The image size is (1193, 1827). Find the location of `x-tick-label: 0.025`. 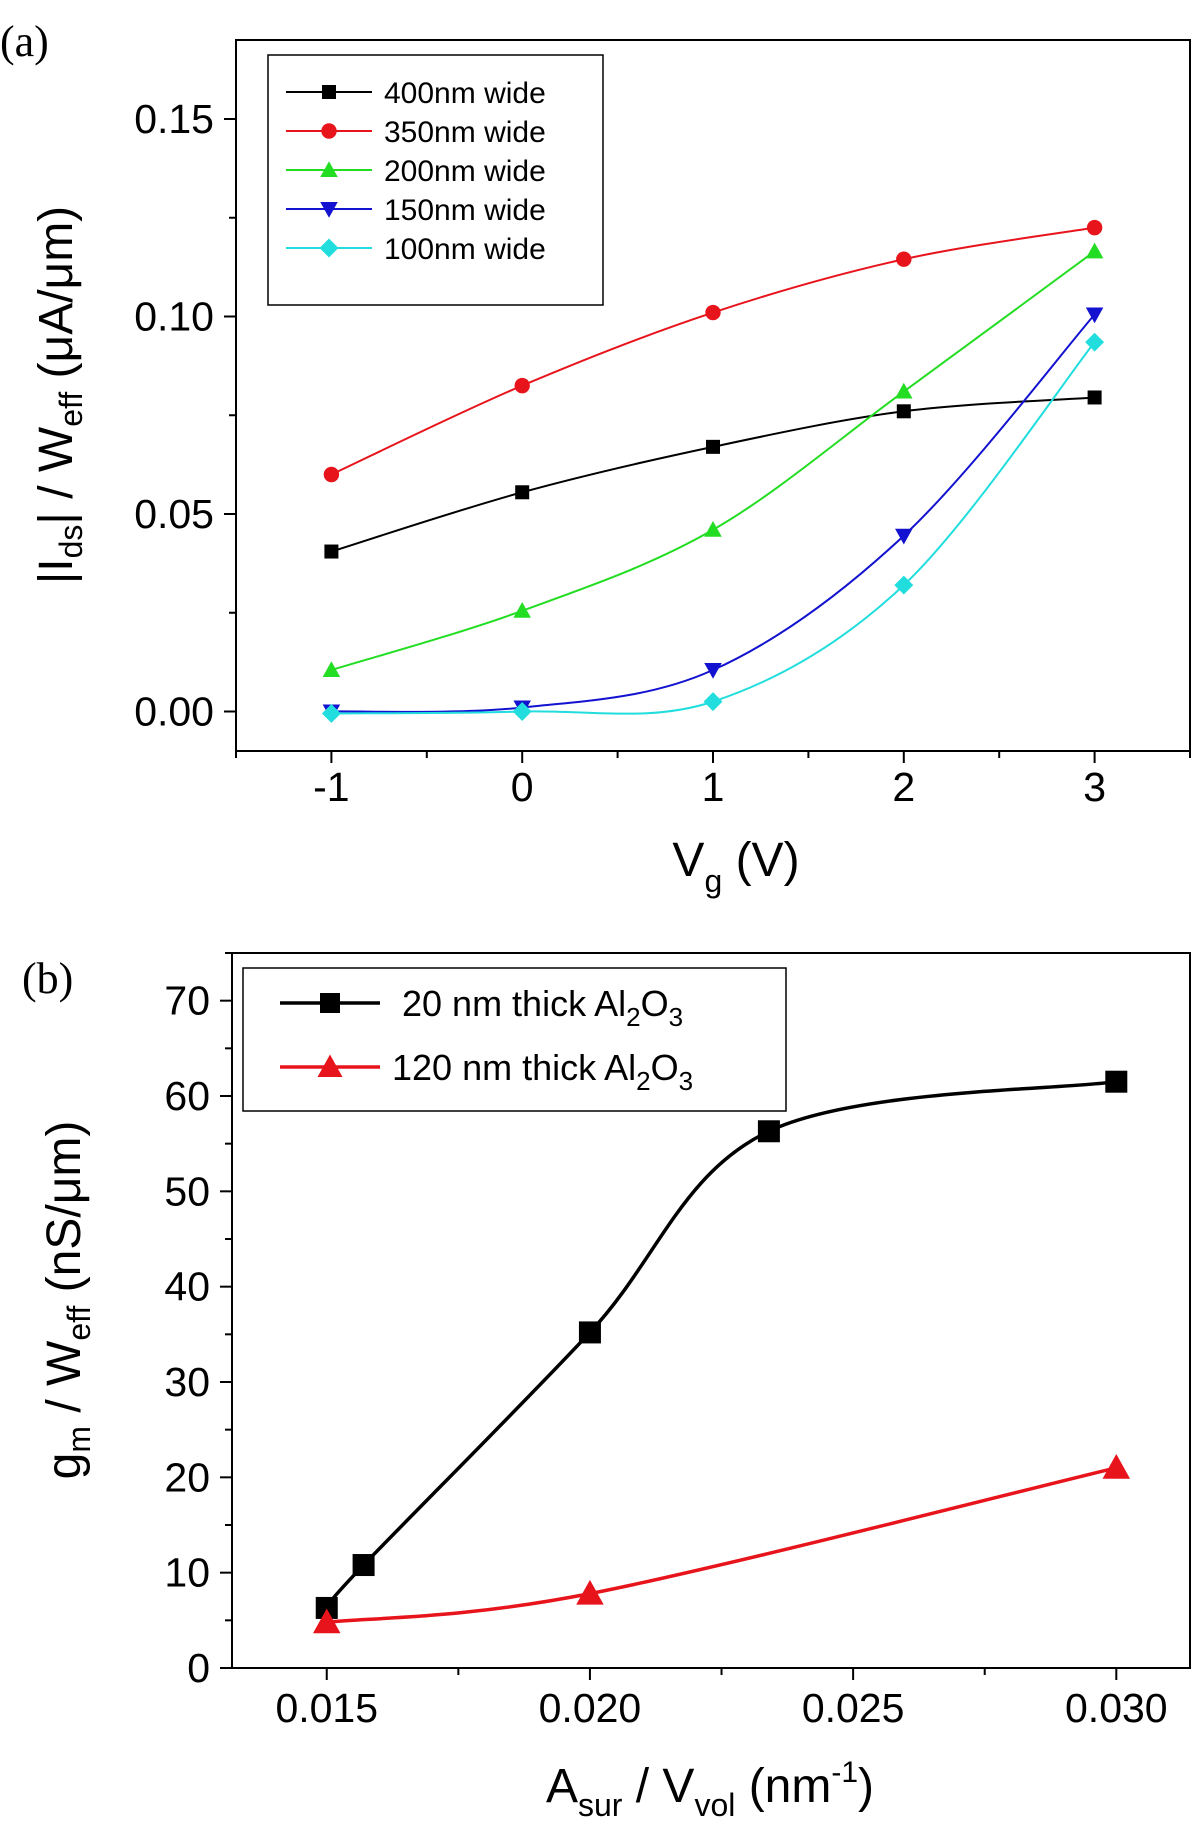

x-tick-label: 0.025 is located at coordinates (853, 1708).